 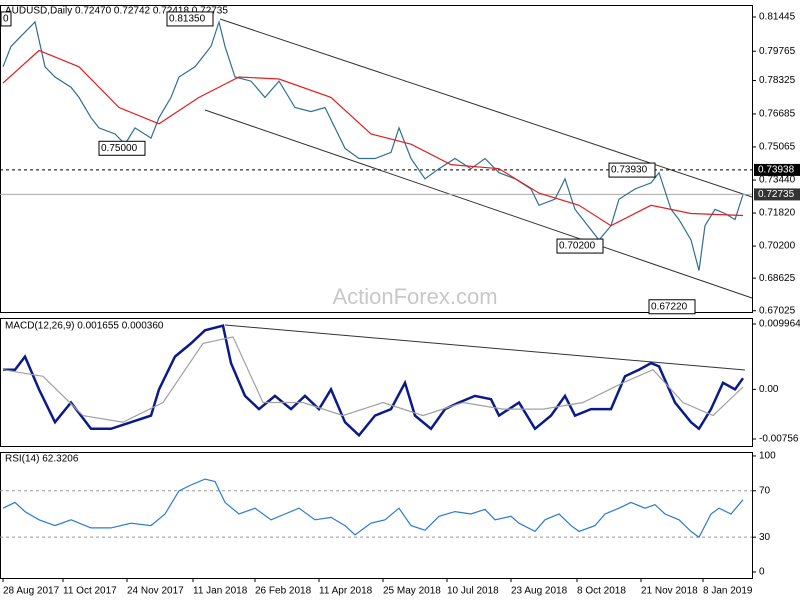 I want to click on rsi-title: RSI(14) 62.3206, so click(x=42, y=459).